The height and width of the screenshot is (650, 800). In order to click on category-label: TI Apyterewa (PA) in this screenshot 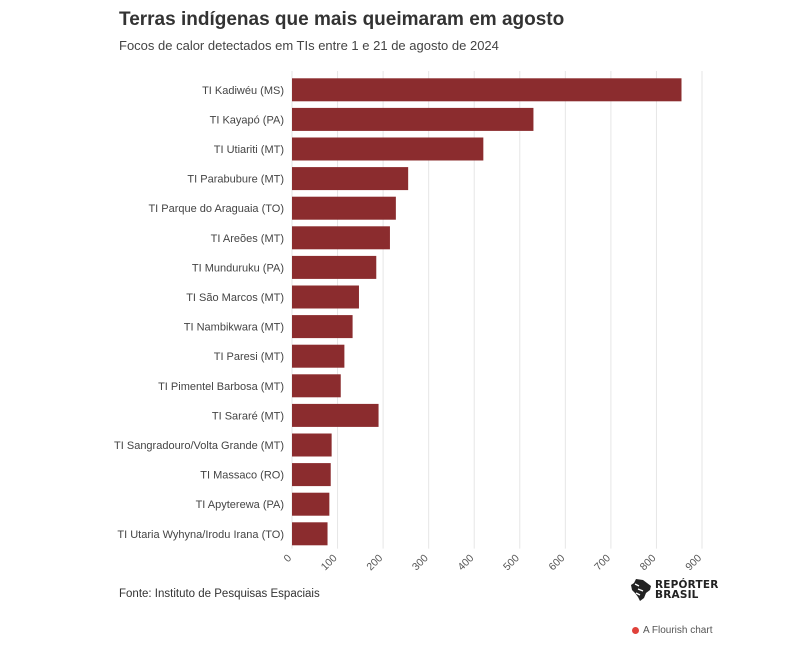, I will do `click(240, 505)`.